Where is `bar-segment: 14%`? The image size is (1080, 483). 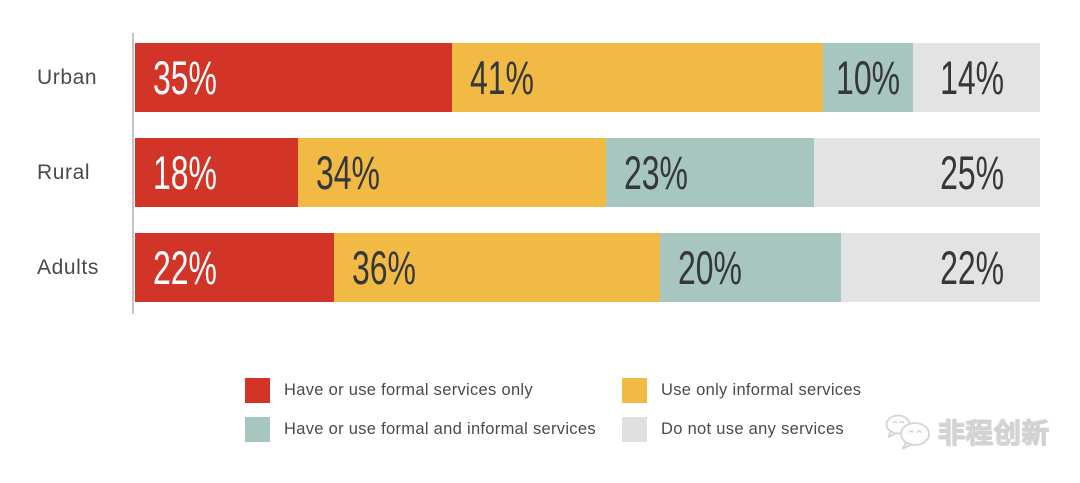 bar-segment: 14% is located at coordinates (976, 77).